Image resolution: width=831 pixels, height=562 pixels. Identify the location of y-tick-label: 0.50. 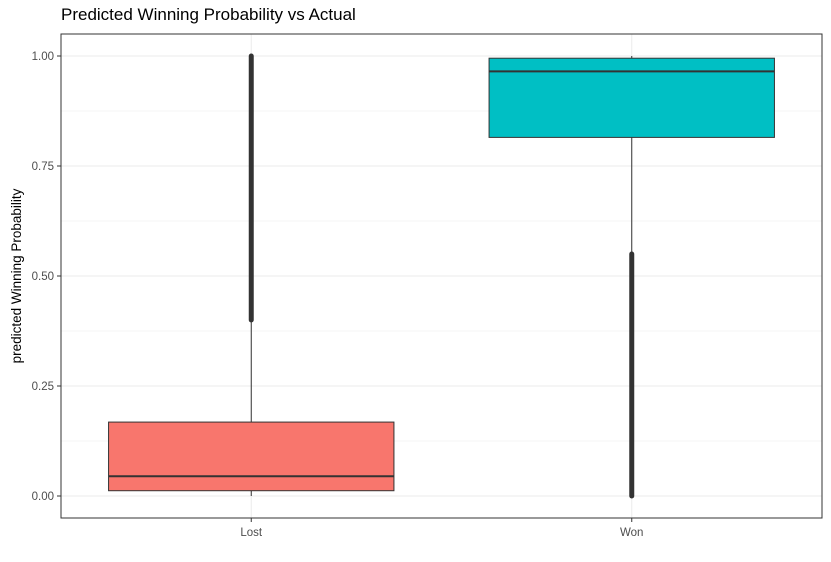
(43, 277).